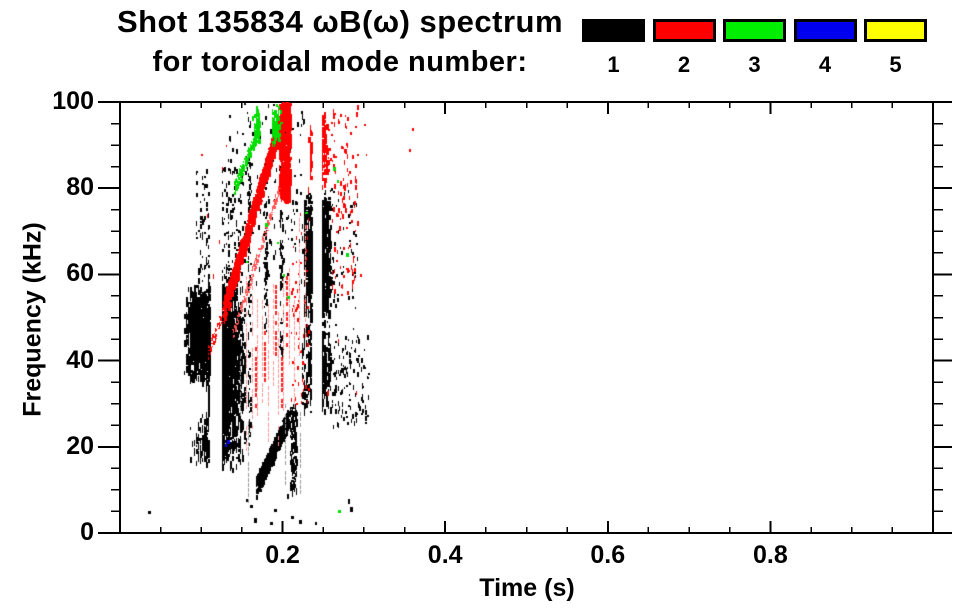  Describe the element at coordinates (80, 359) in the screenshot. I see `y-tick-label: 40` at that location.